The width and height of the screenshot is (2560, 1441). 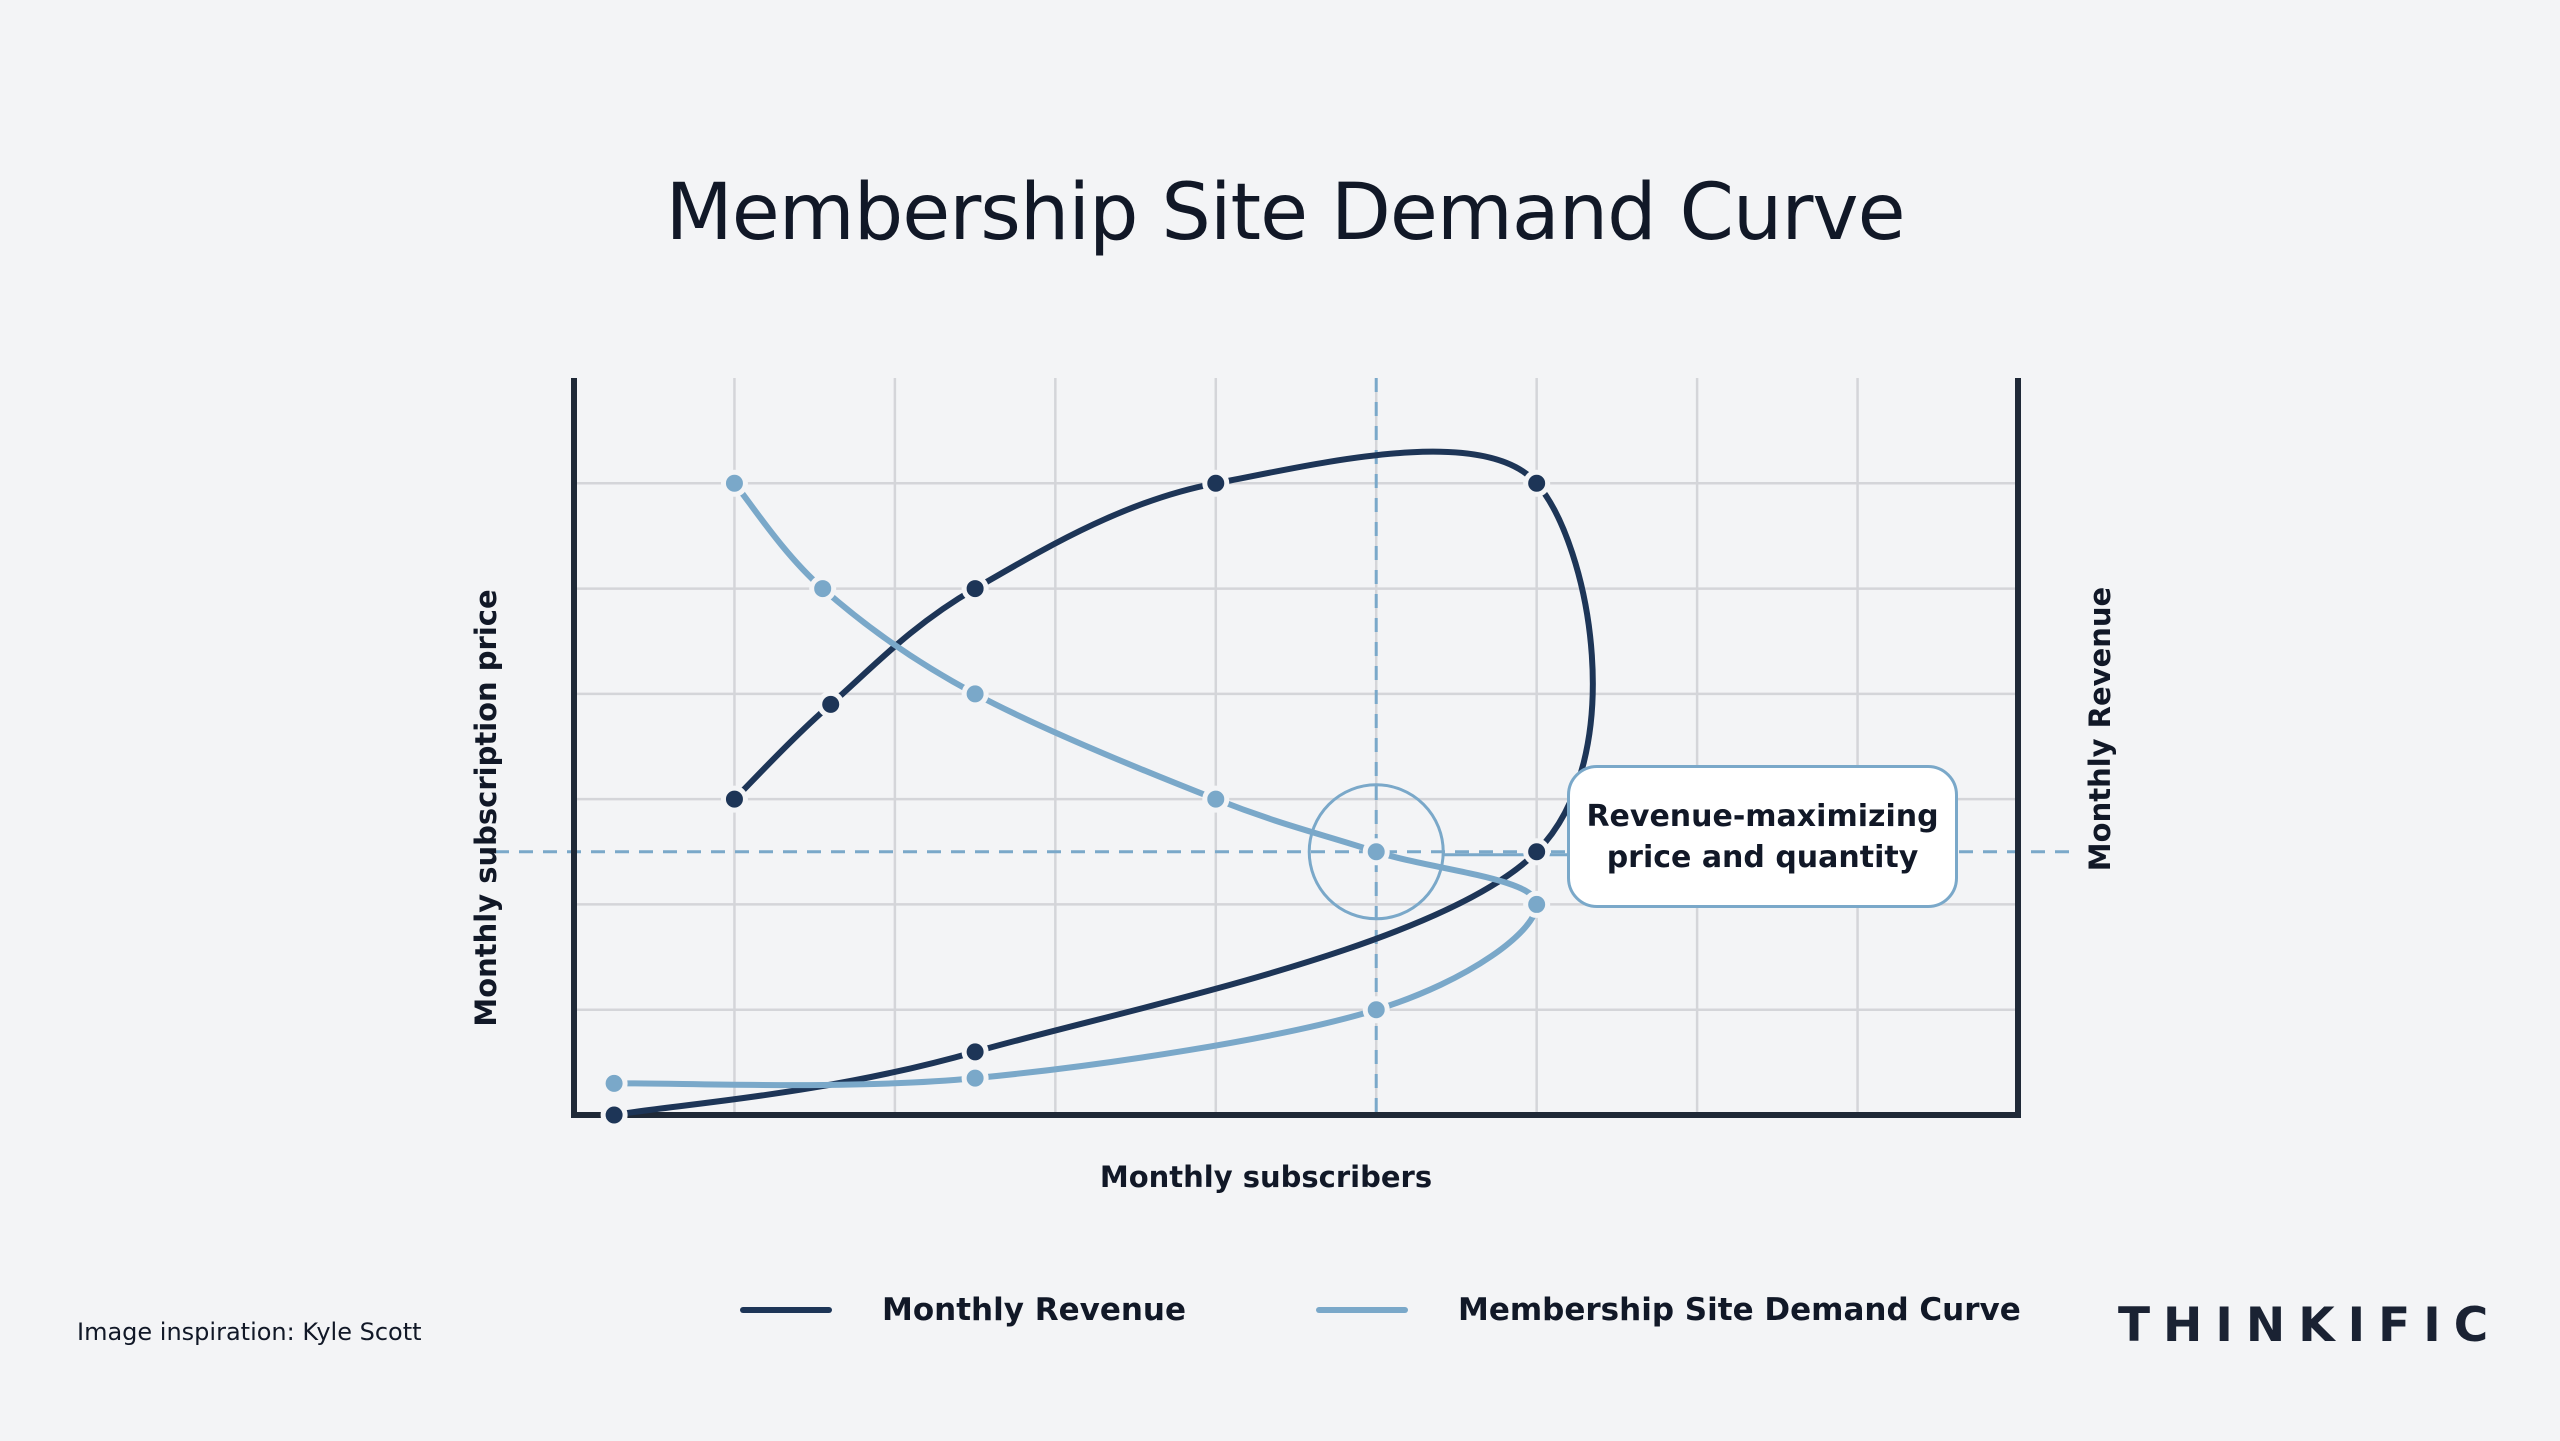 I want to click on legend-swatch-revenue, so click(x=786, y=1310).